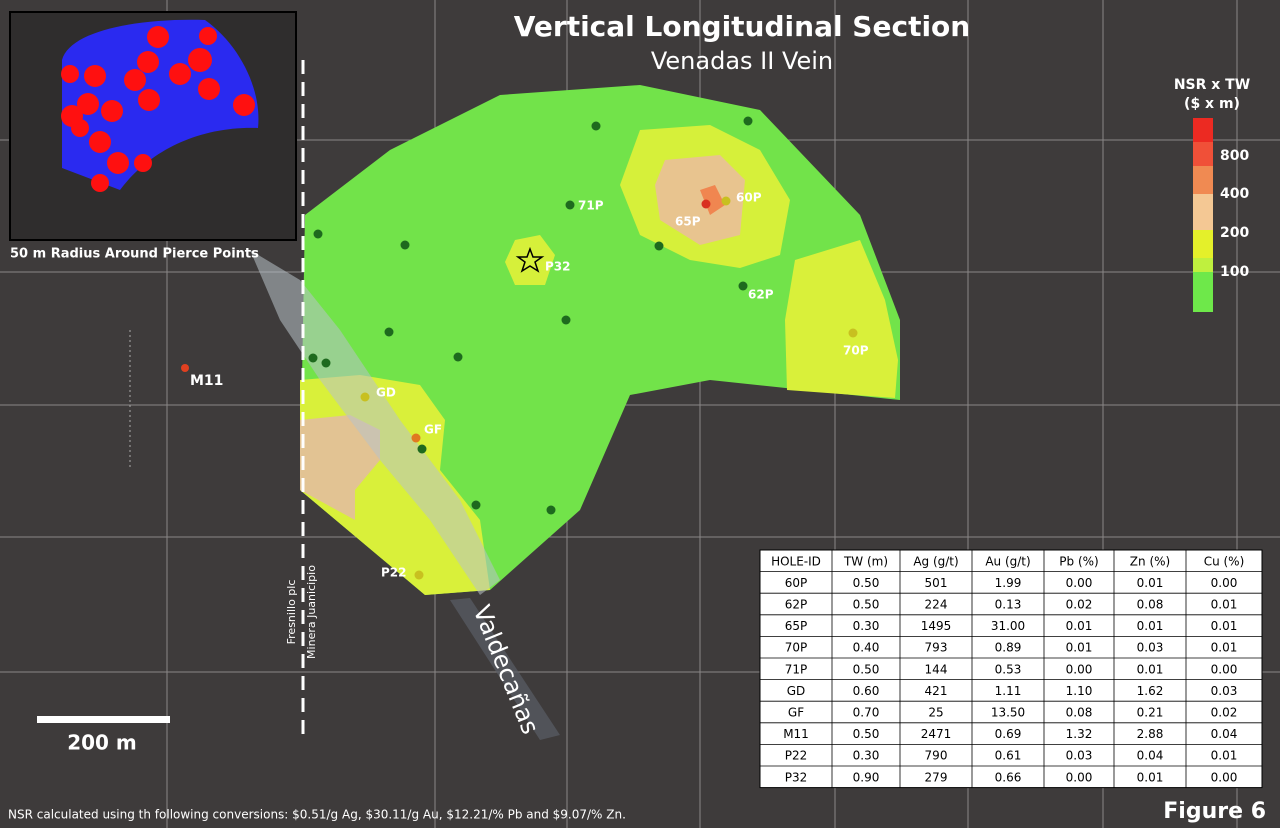 The height and width of the screenshot is (828, 1280). What do you see at coordinates (1008, 648) in the screenshot?
I see `table-cell: 0.89` at bounding box center [1008, 648].